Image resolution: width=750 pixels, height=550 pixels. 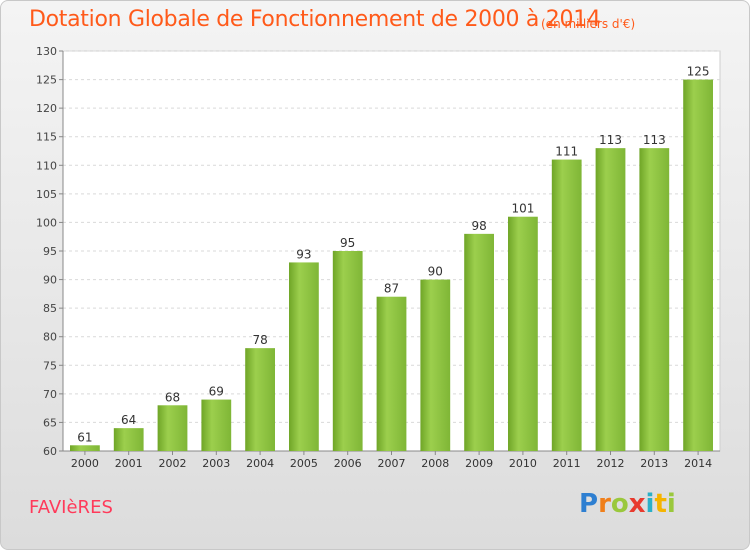 I want to click on y-tick-label: 120, so click(x=46, y=108).